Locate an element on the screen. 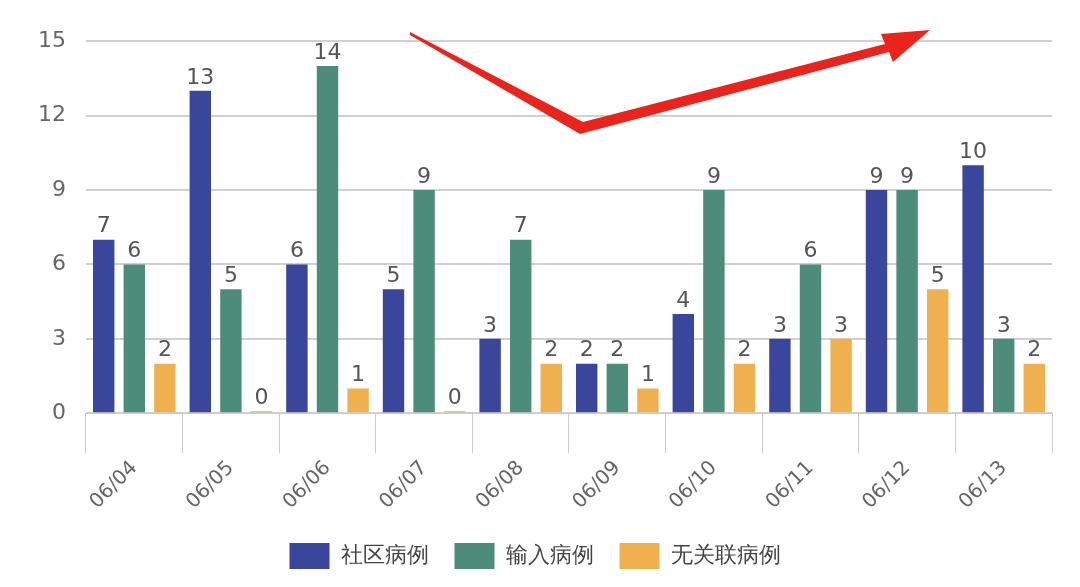 Image resolution: width=1080 pixels, height=587 pixels. legend-label: 社区病例 is located at coordinates (384, 554).